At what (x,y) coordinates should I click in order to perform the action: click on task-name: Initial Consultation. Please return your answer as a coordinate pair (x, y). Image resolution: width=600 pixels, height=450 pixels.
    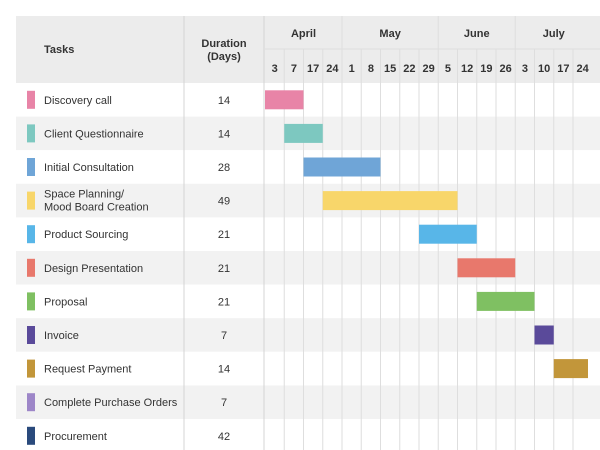
    Looking at the image, I should click on (89, 168).